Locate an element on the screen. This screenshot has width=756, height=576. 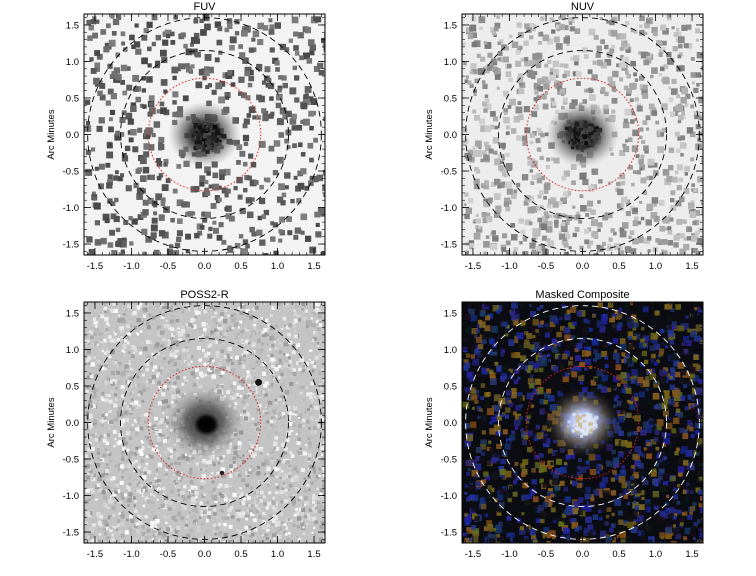
image-poss2r is located at coordinates (204, 422).